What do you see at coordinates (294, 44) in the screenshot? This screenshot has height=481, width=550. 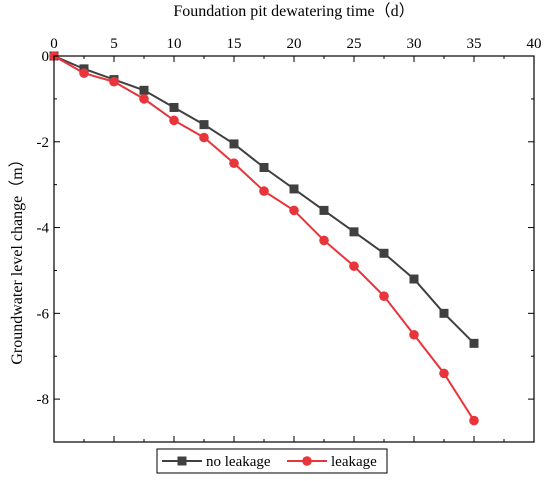 I see `x-tick-label: 20` at bounding box center [294, 44].